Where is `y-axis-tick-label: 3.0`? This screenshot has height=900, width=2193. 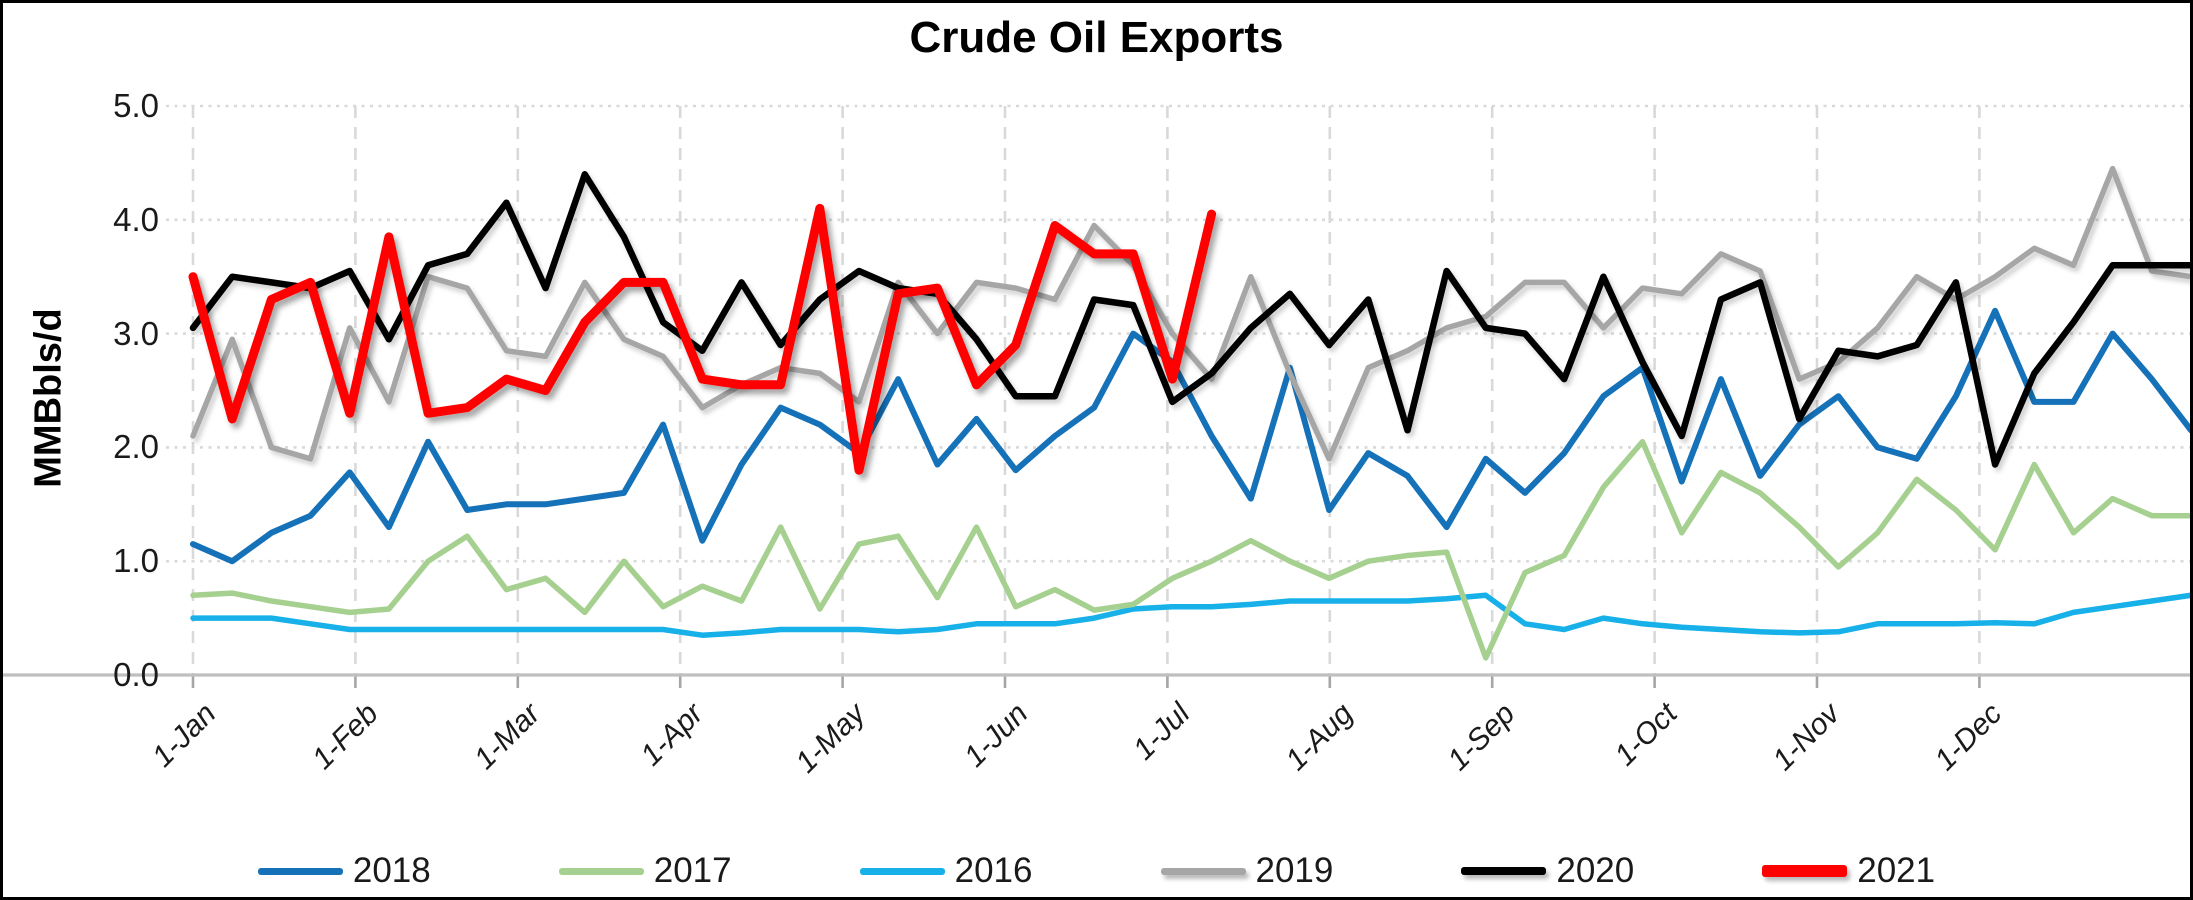 y-axis-tick-label: 3.0 is located at coordinates (136, 333).